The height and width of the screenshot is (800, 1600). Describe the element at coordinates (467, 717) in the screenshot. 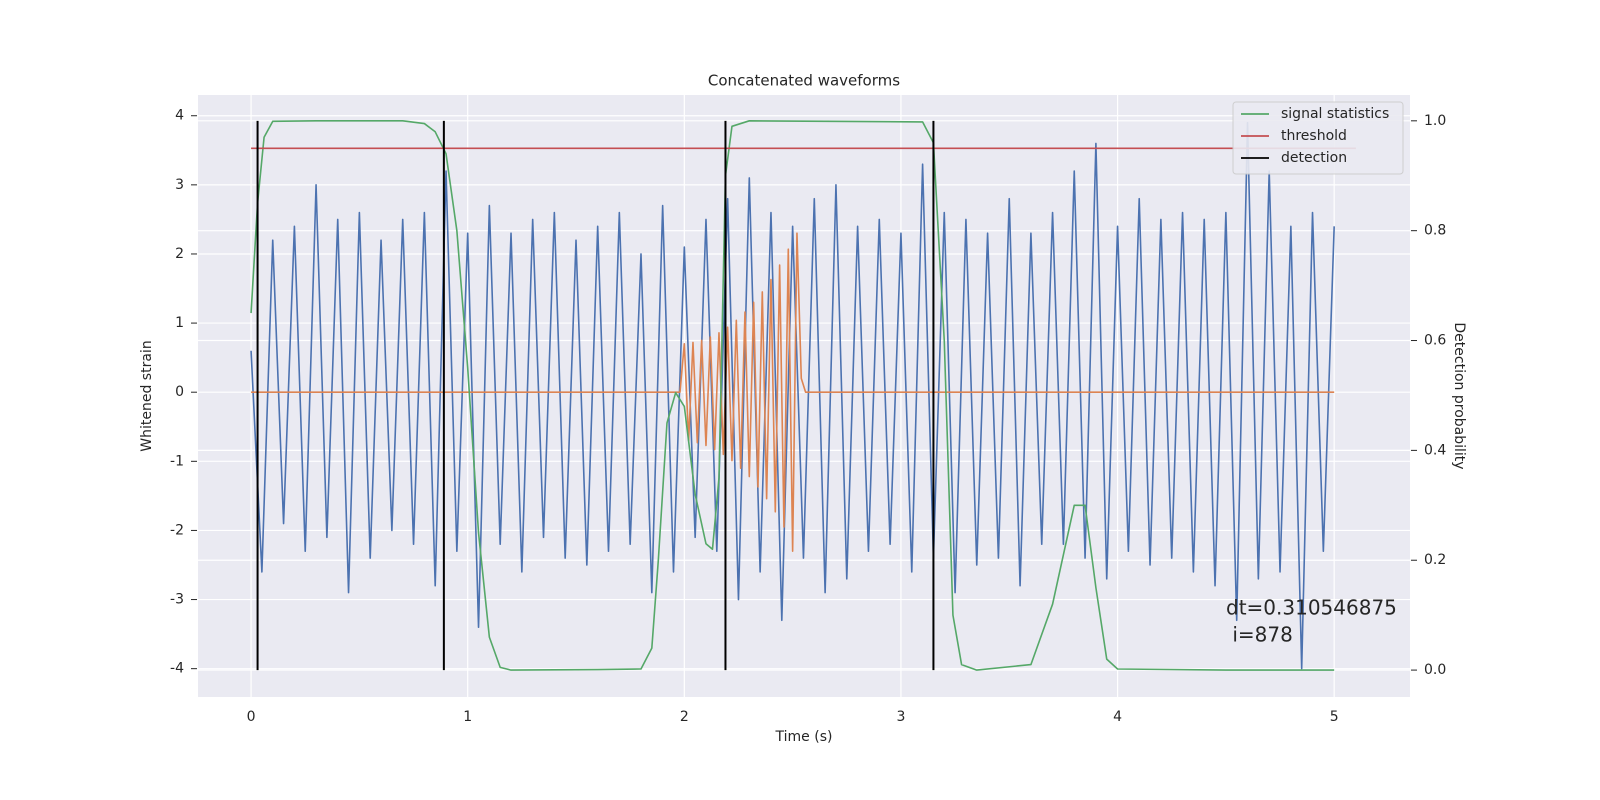

I see `x-tick-label: 1` at that location.